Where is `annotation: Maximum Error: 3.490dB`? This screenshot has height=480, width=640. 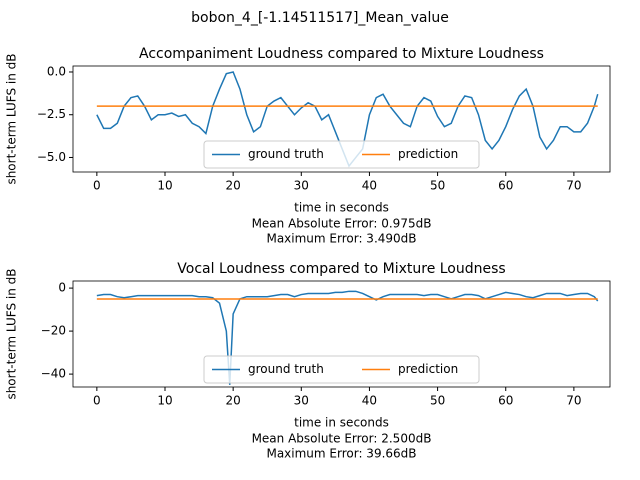
annotation: Maximum Error: 3.490dB is located at coordinates (341, 239).